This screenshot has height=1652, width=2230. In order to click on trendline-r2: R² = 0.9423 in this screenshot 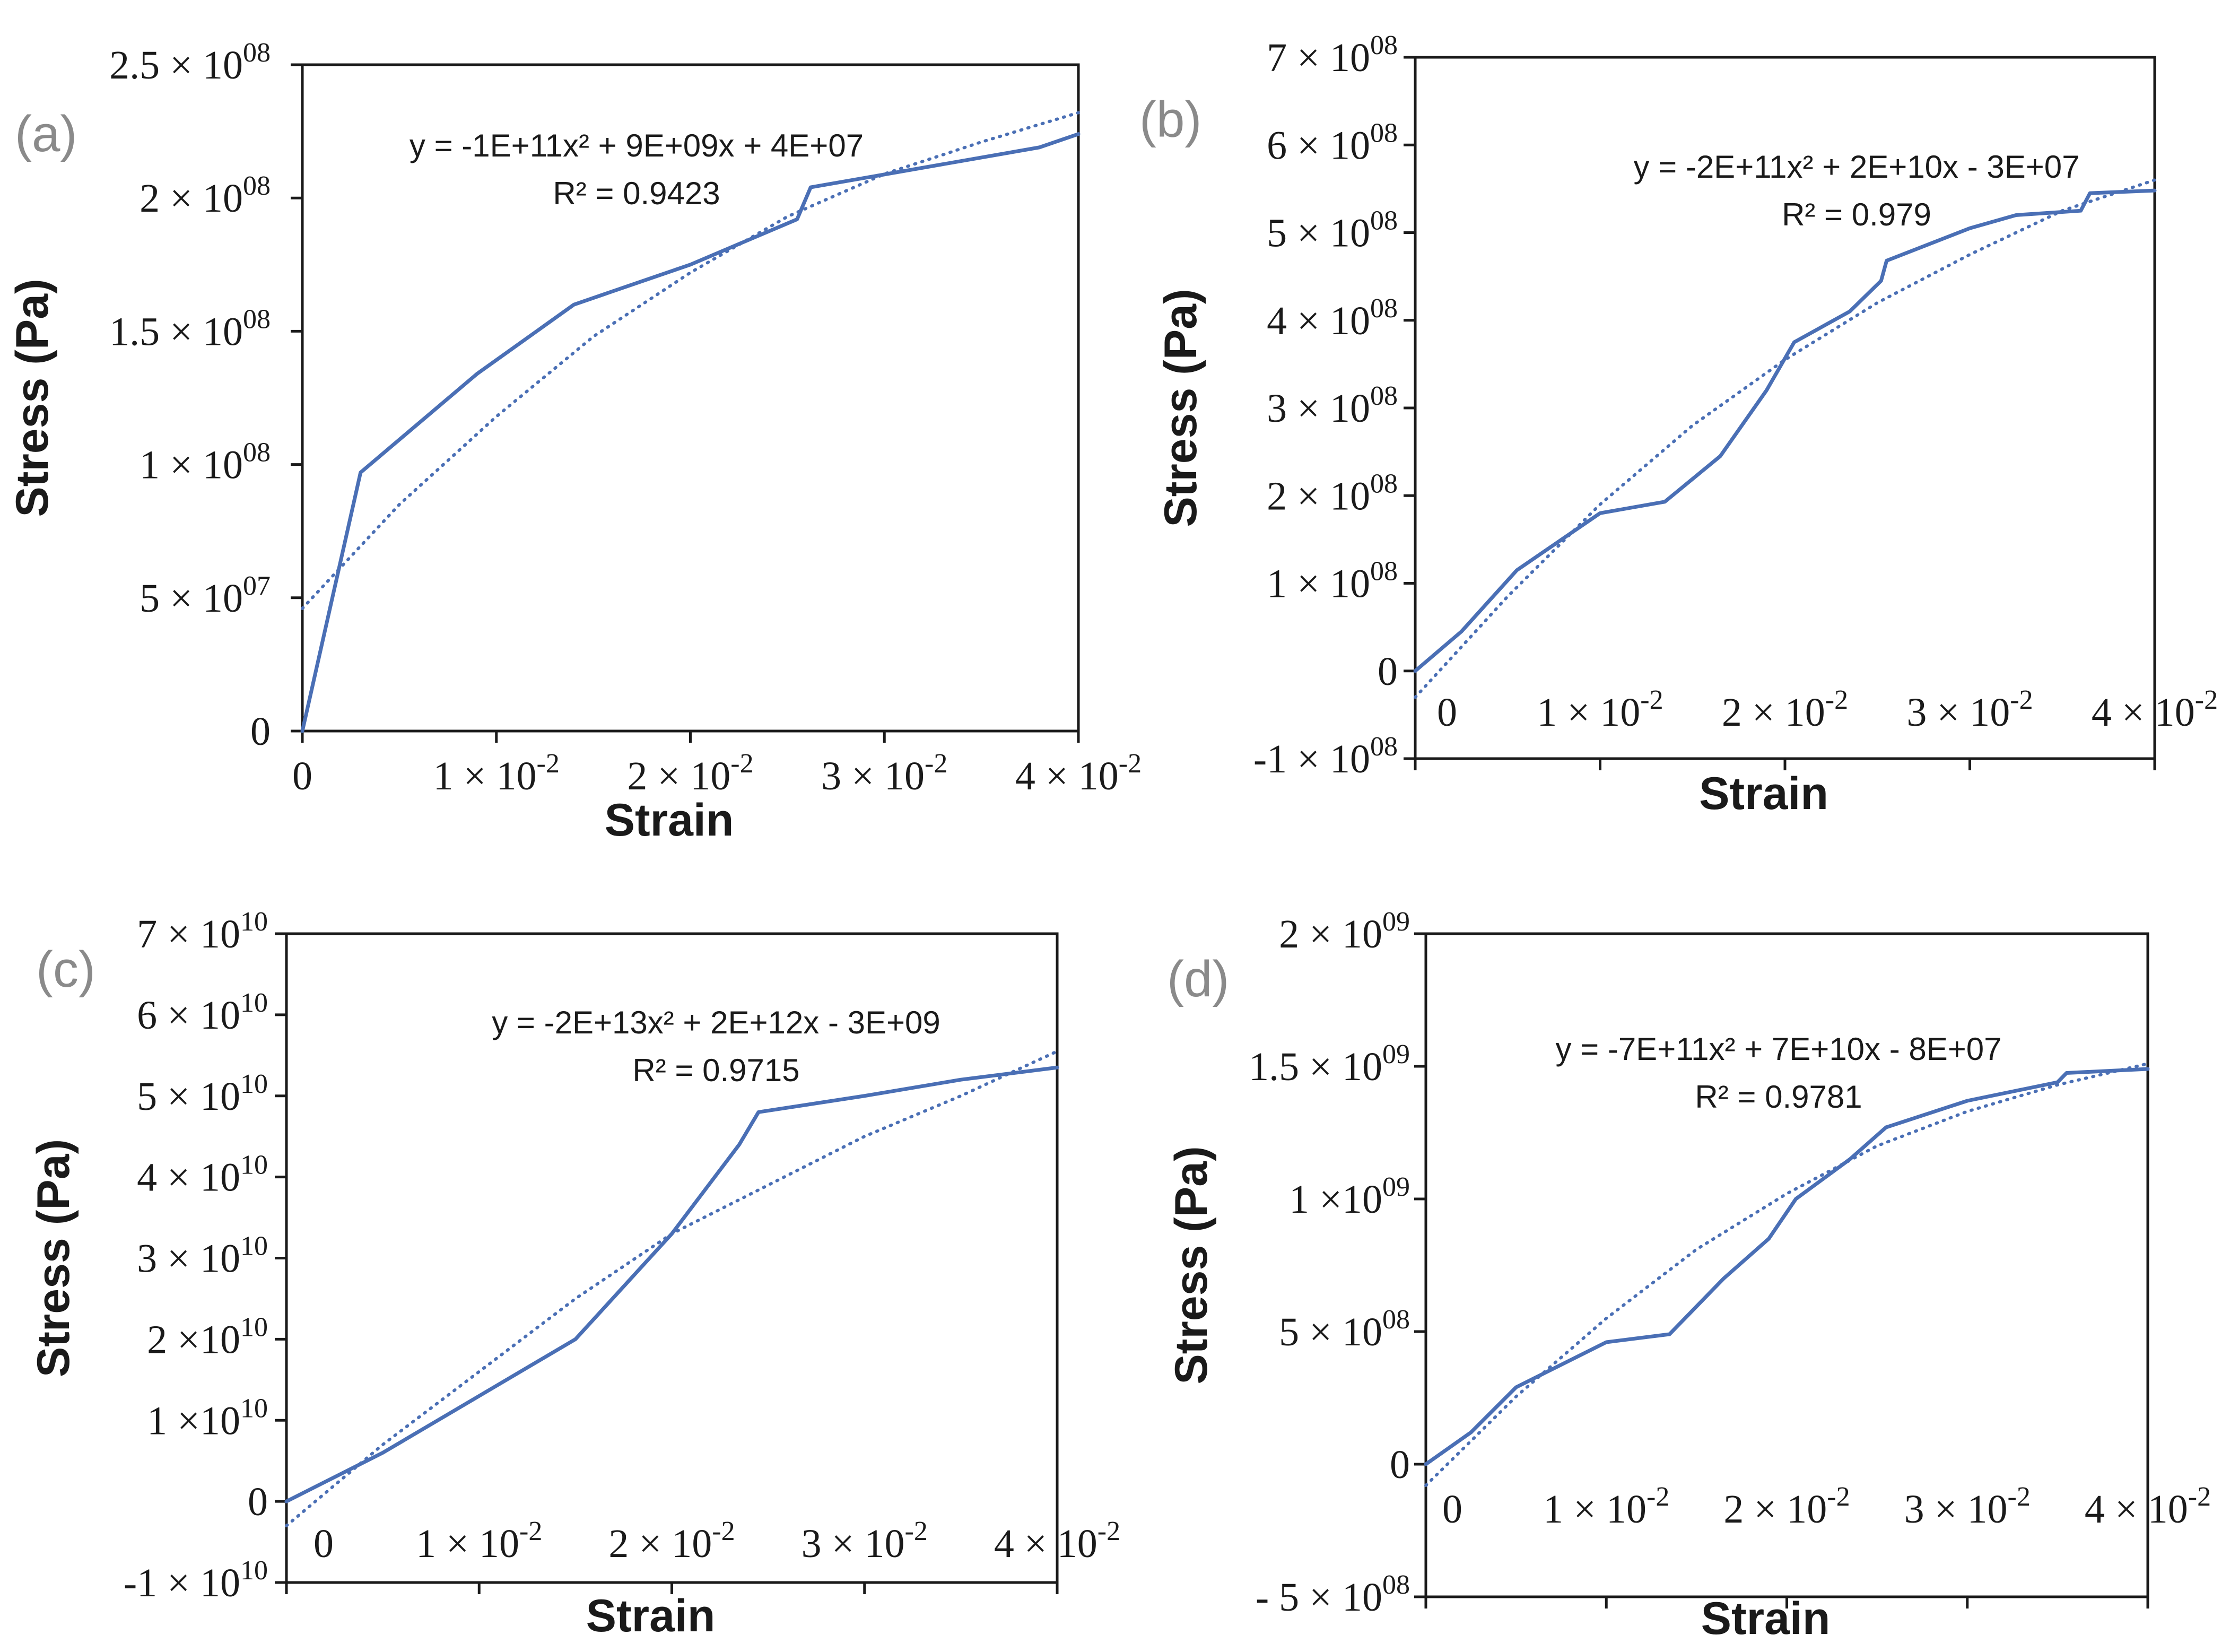, I will do `click(636, 194)`.